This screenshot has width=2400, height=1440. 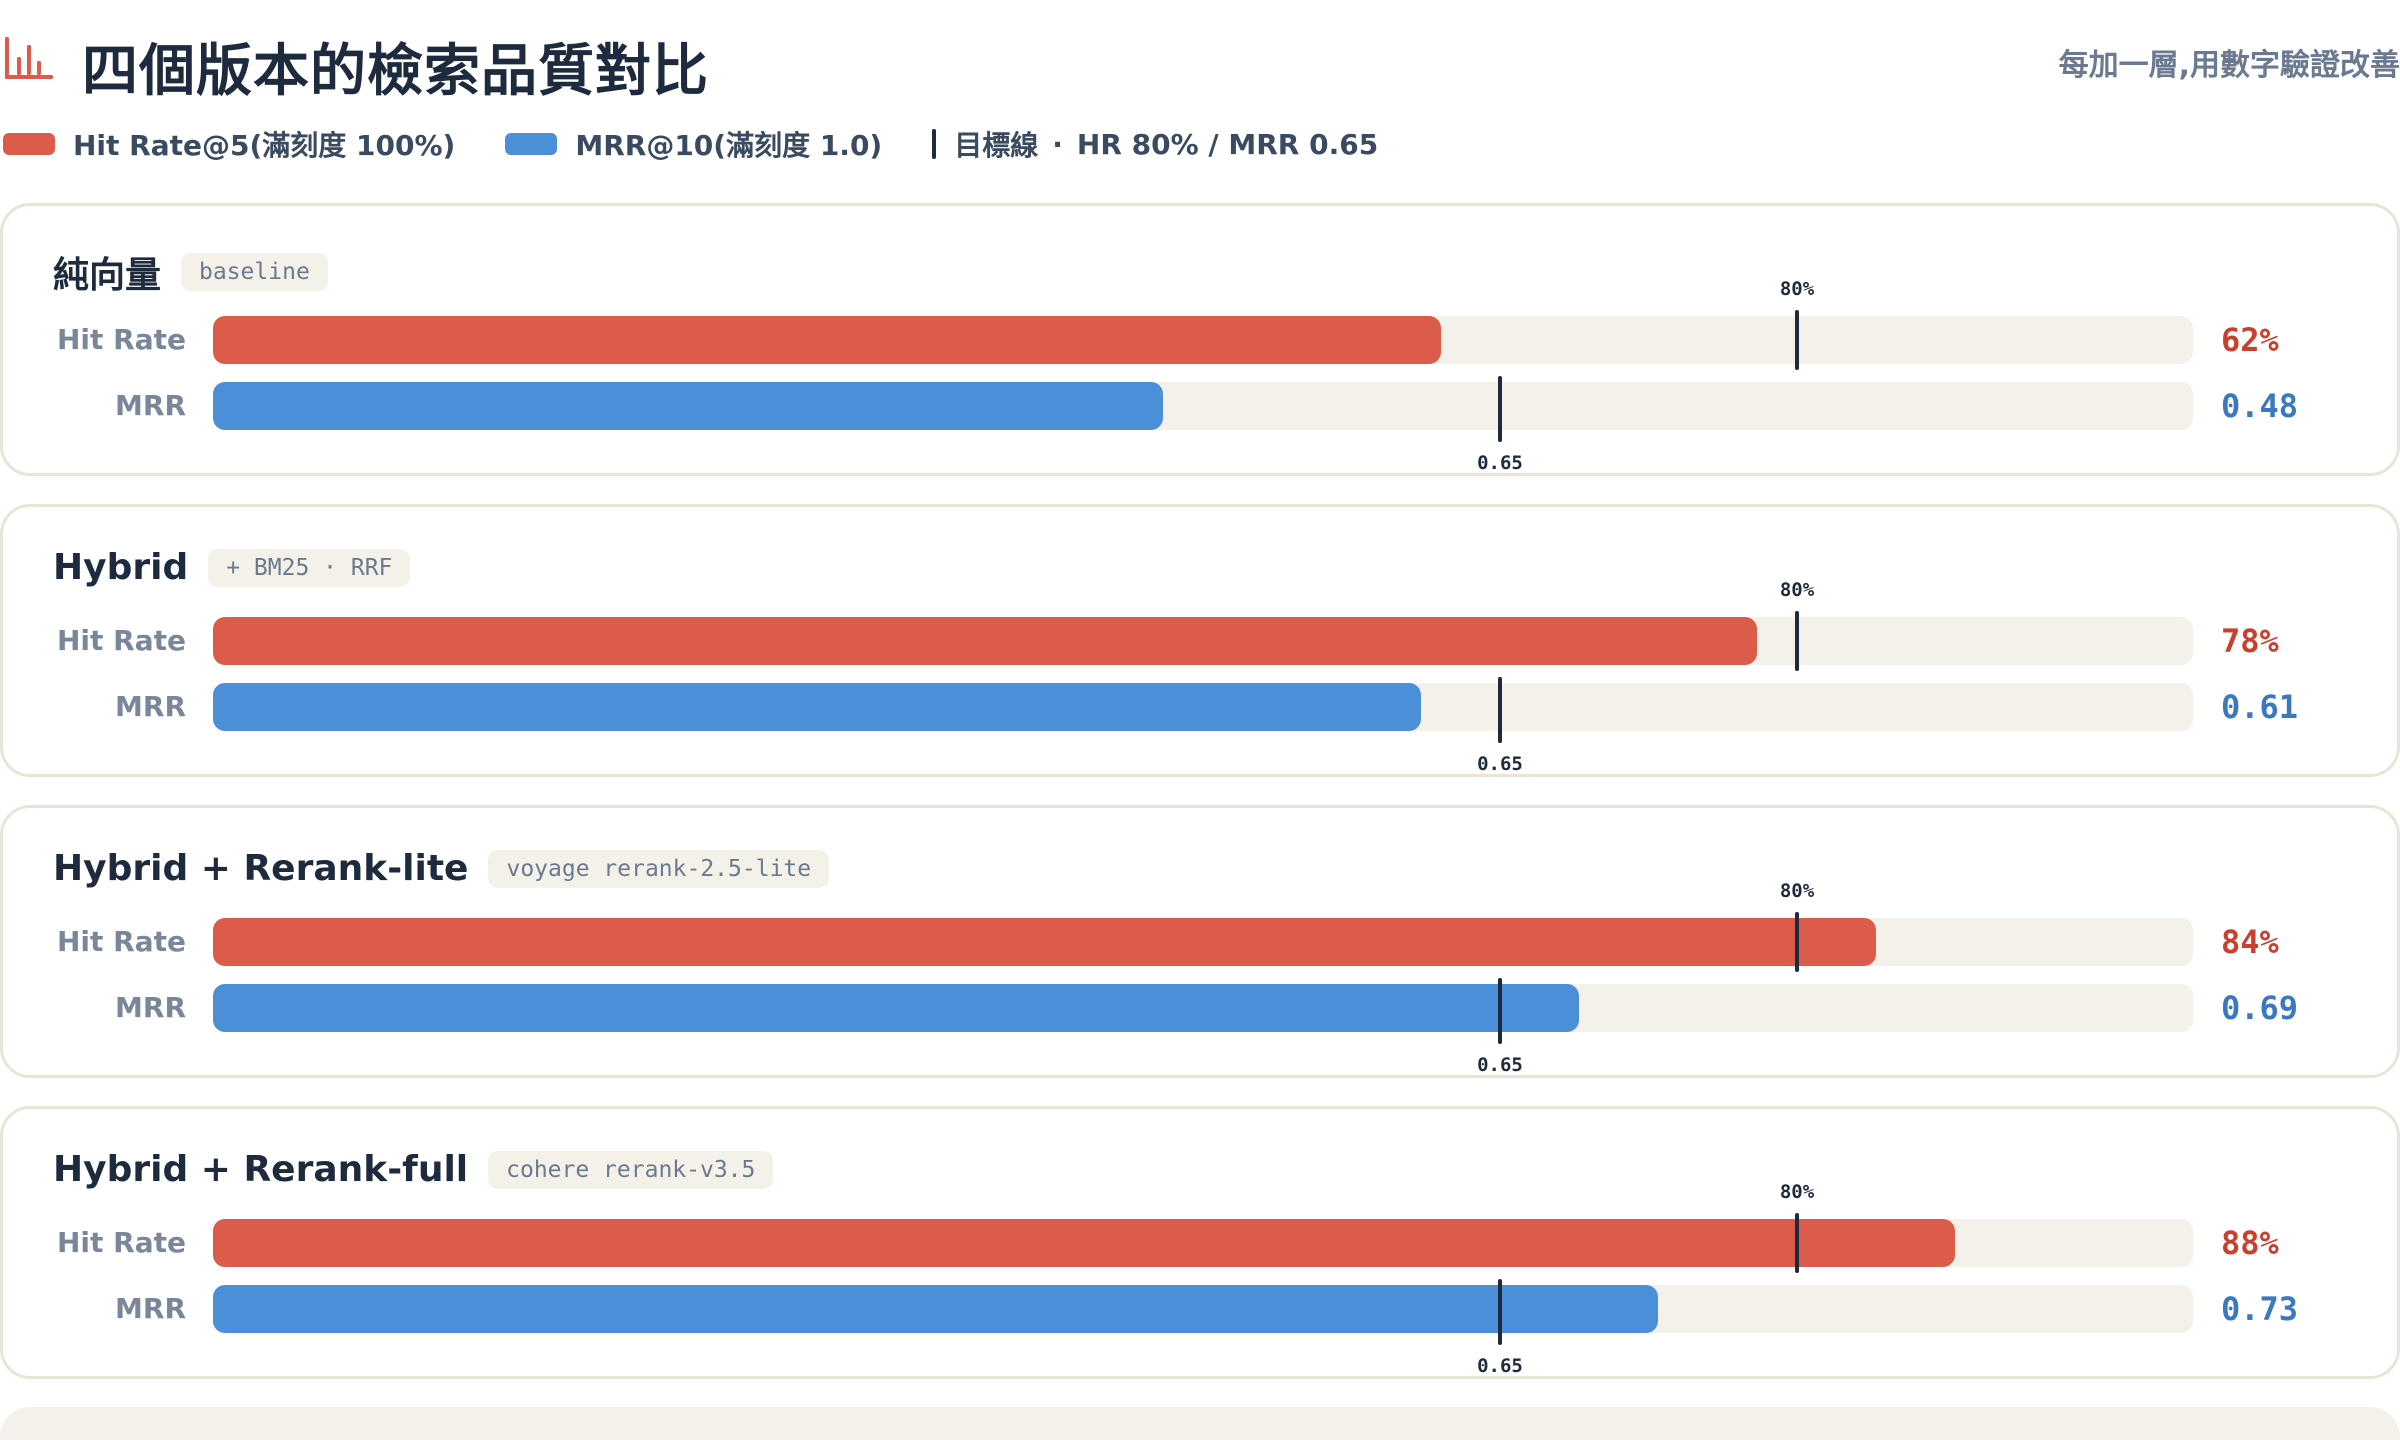 I want to click on legend-swatch-hit-rate, so click(x=29, y=144).